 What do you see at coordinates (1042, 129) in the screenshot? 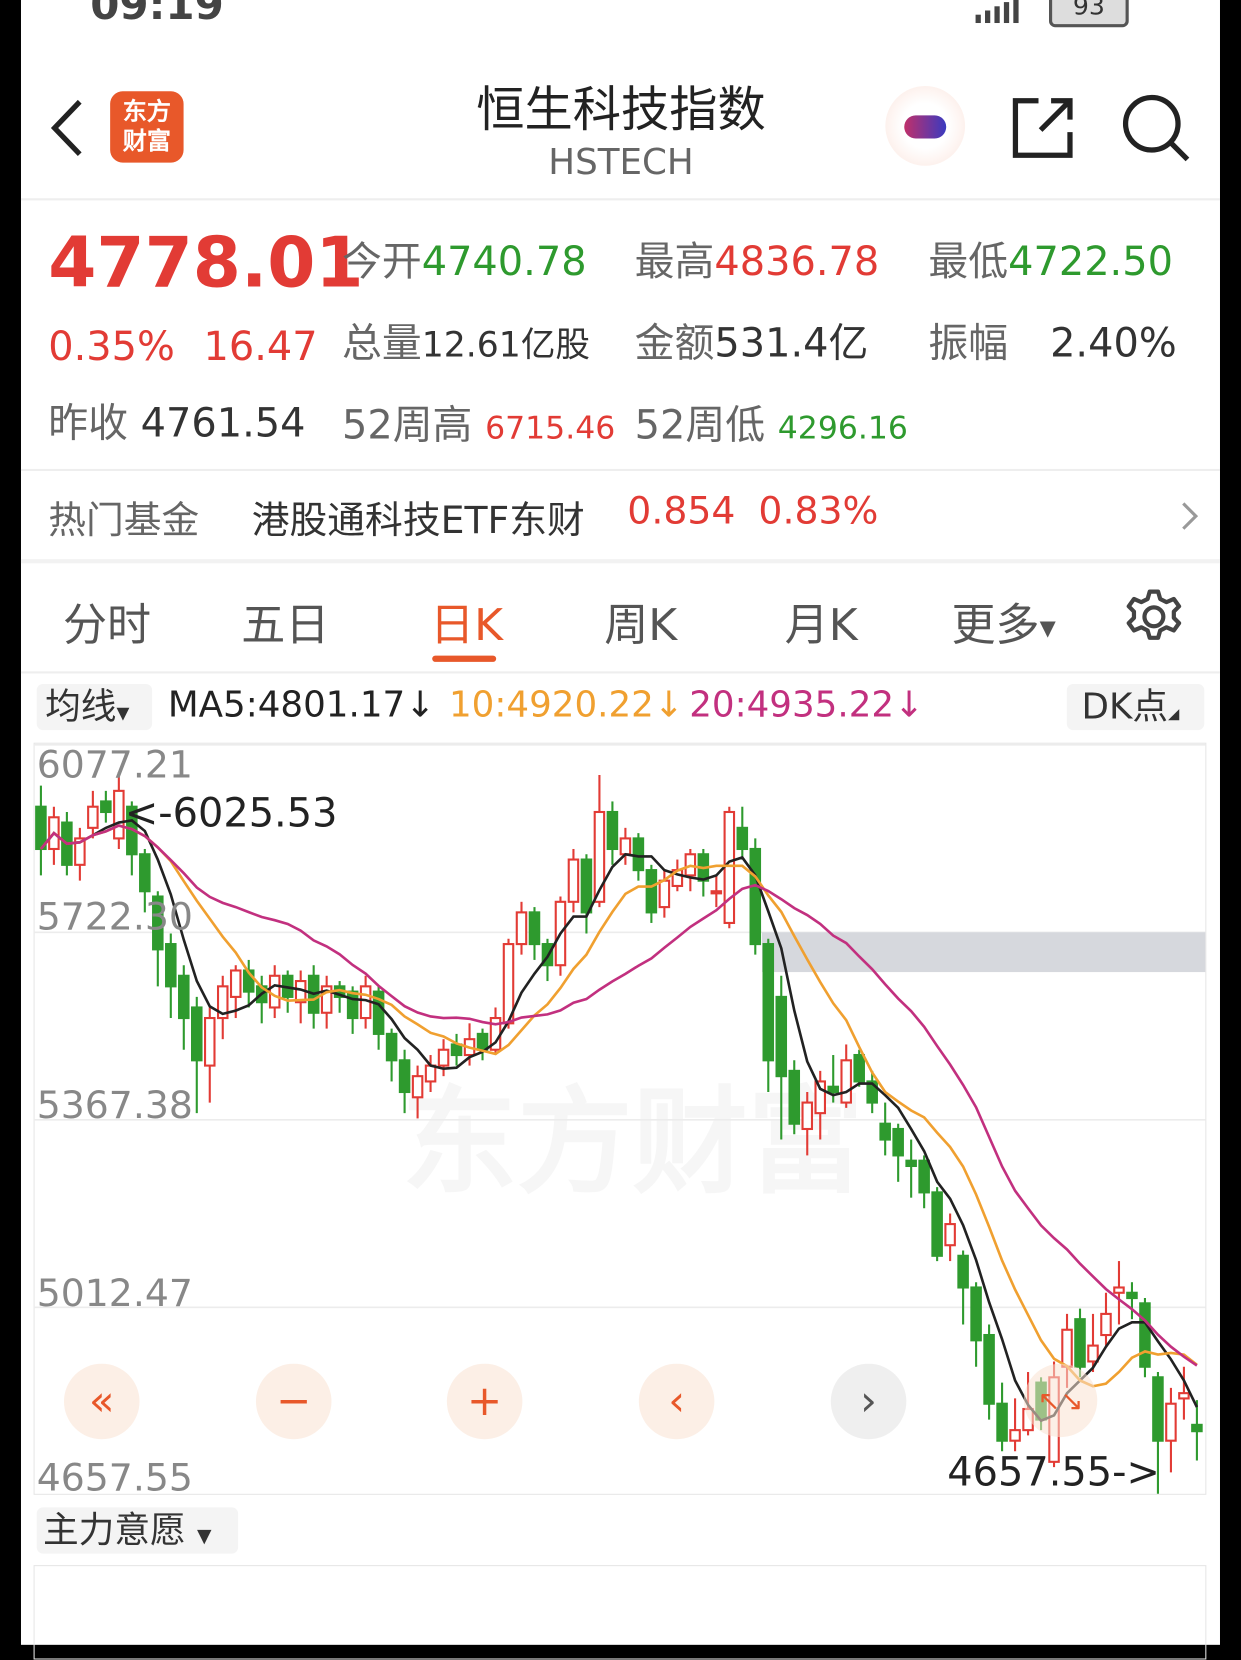
I see `share-button` at bounding box center [1042, 129].